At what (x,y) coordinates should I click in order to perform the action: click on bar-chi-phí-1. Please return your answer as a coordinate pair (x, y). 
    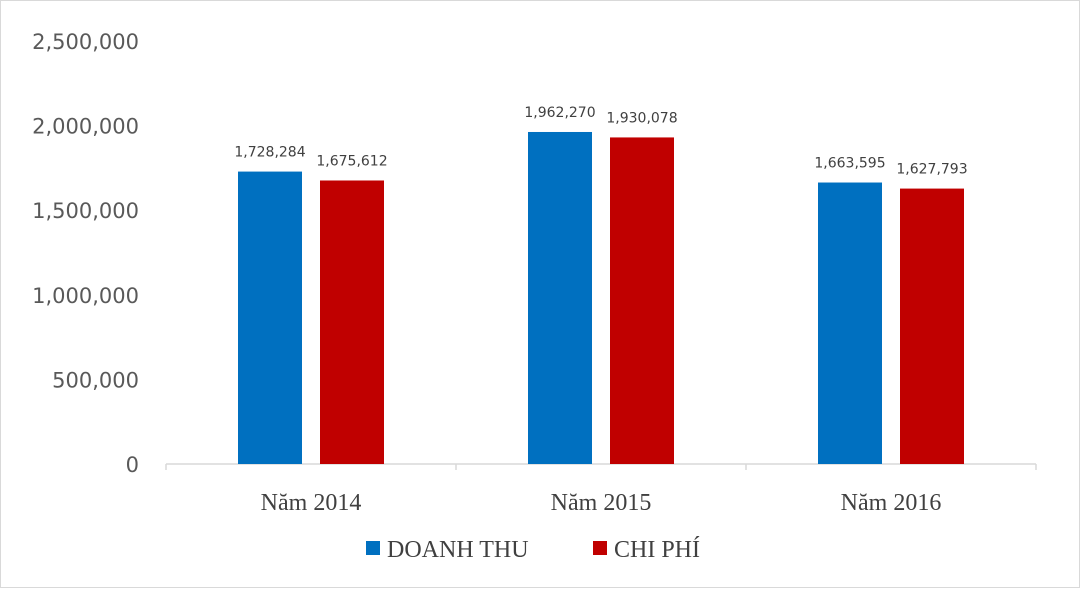
    Looking at the image, I should click on (642, 301).